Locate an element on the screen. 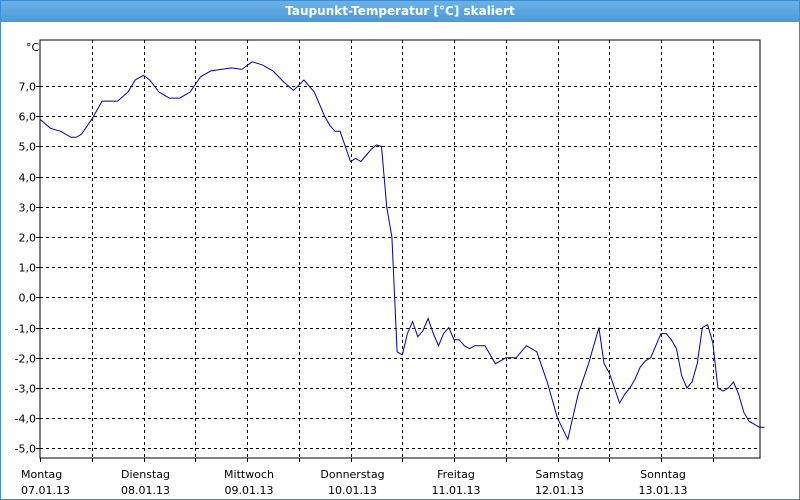  y-tick-label: -5,0 is located at coordinates (25, 449).